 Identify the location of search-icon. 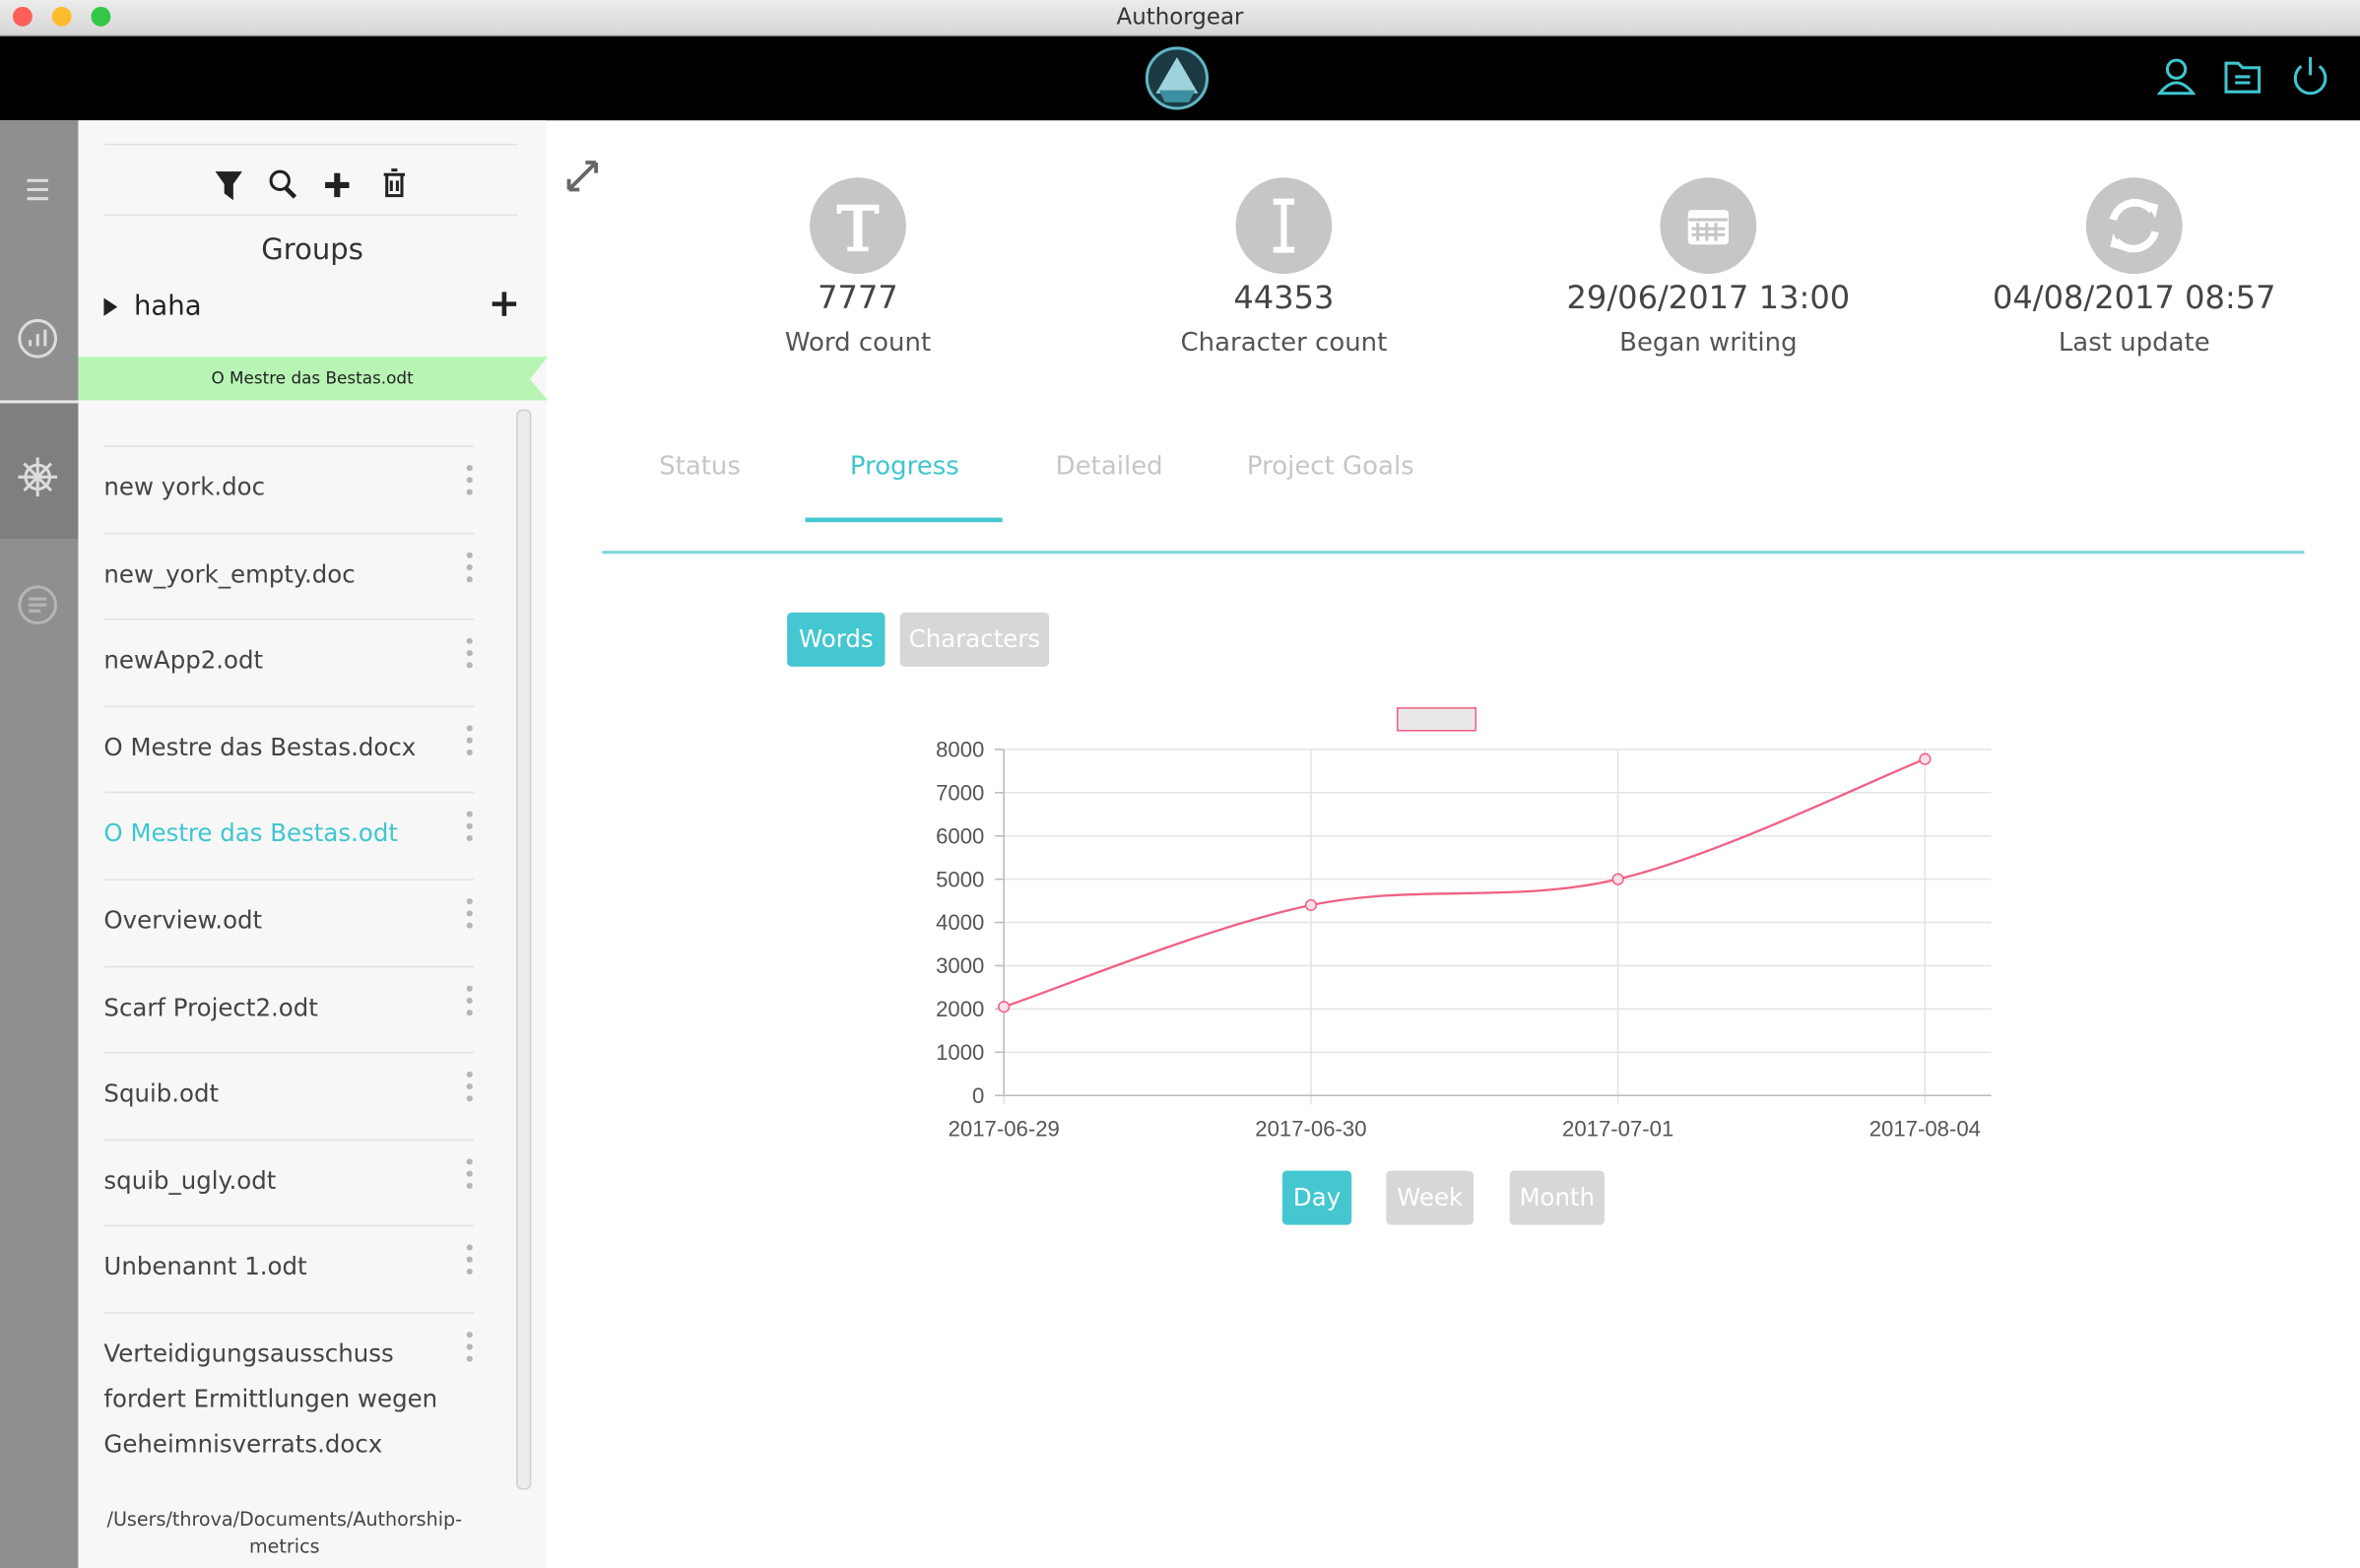
(283, 184).